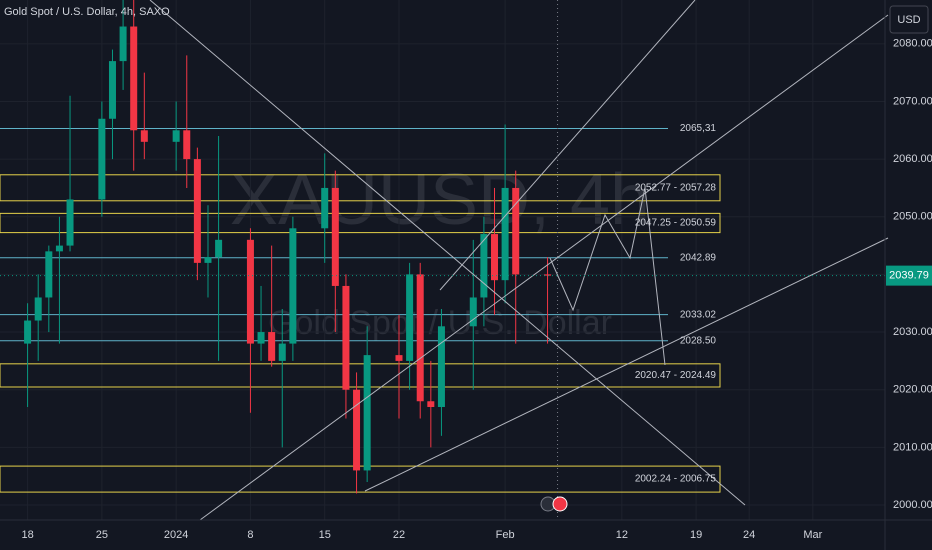 Image resolution: width=932 pixels, height=550 pixels. I want to click on last-price-tag, so click(909, 275).